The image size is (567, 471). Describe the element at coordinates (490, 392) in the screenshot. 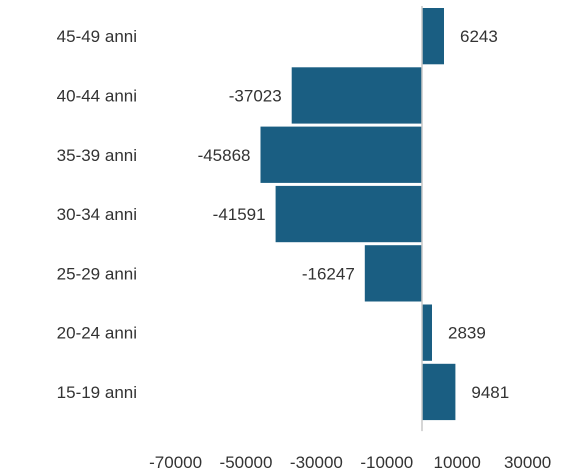

I see `data-label-15-19-anni: 9481` at that location.